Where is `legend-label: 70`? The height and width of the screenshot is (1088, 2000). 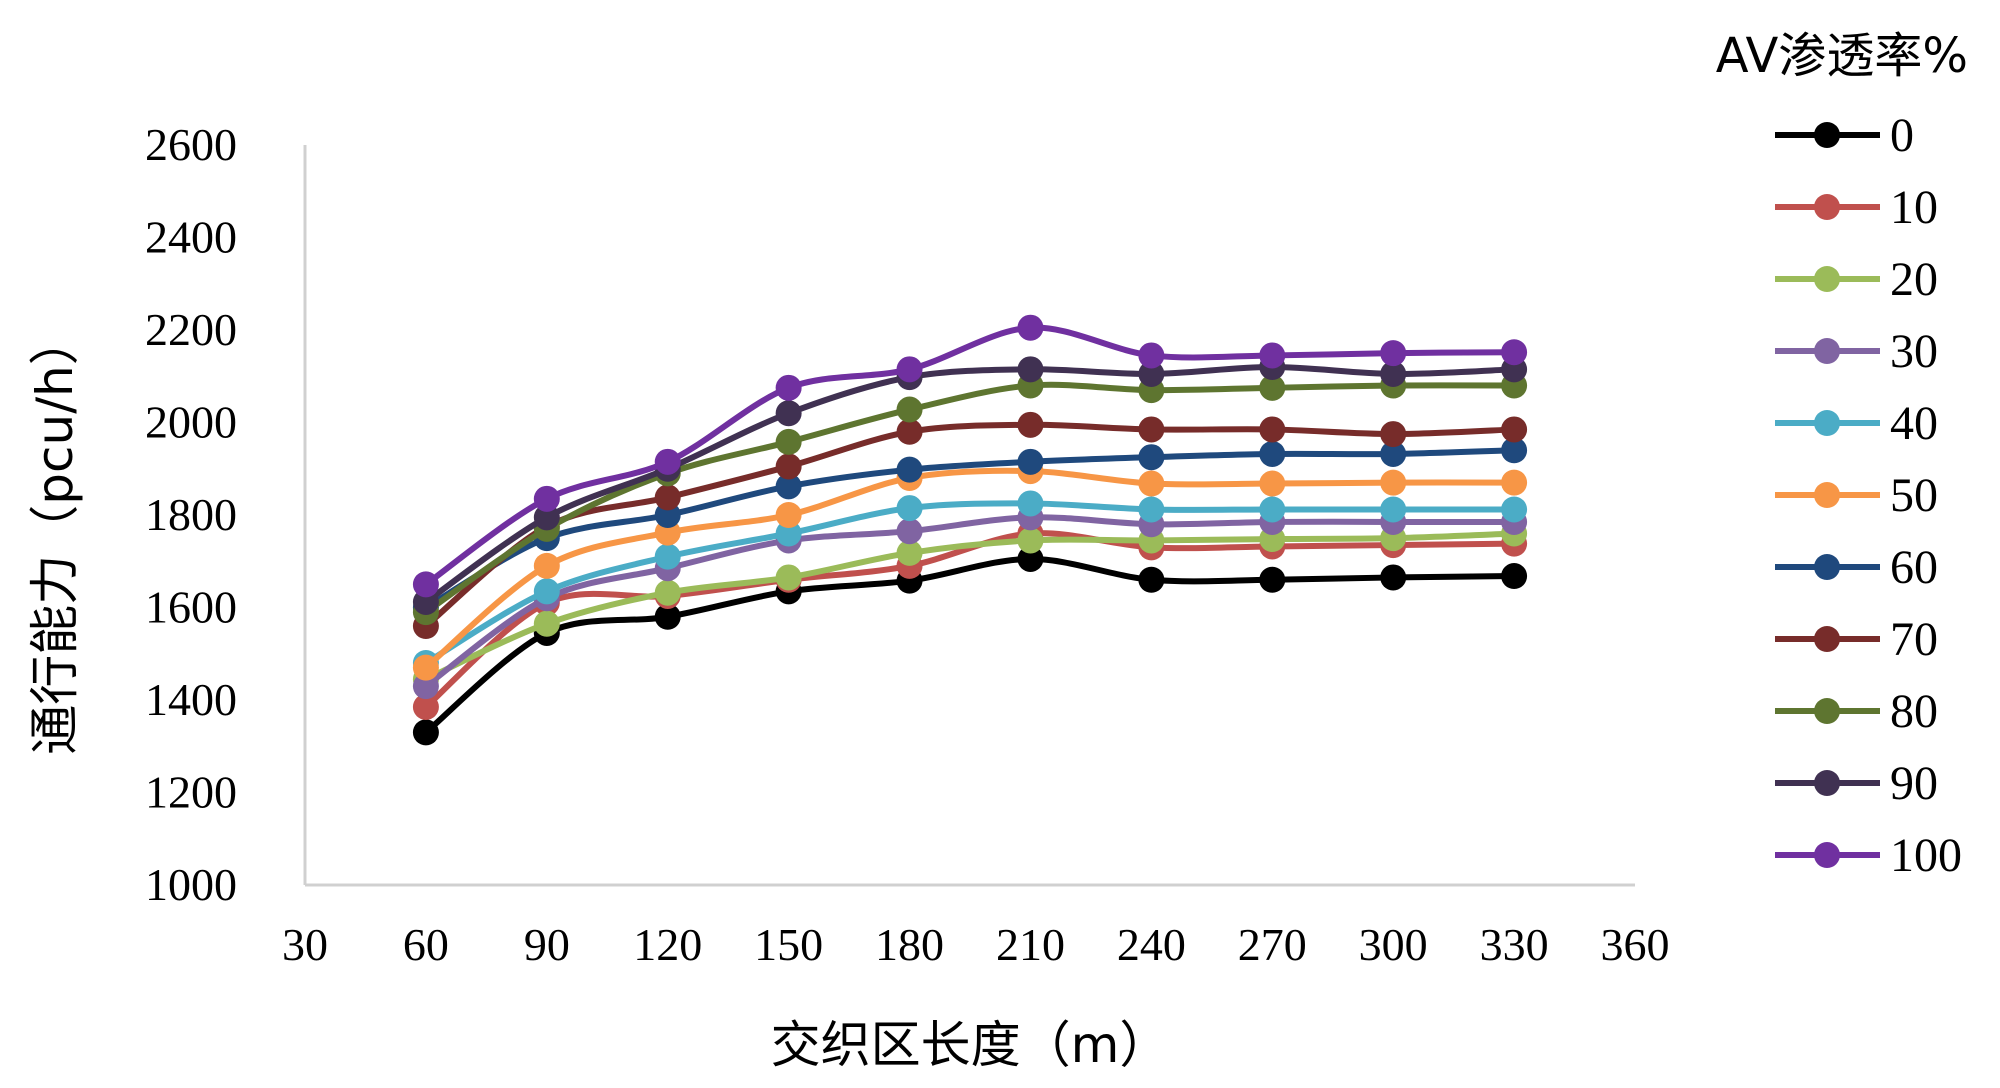 legend-label: 70 is located at coordinates (1914, 639).